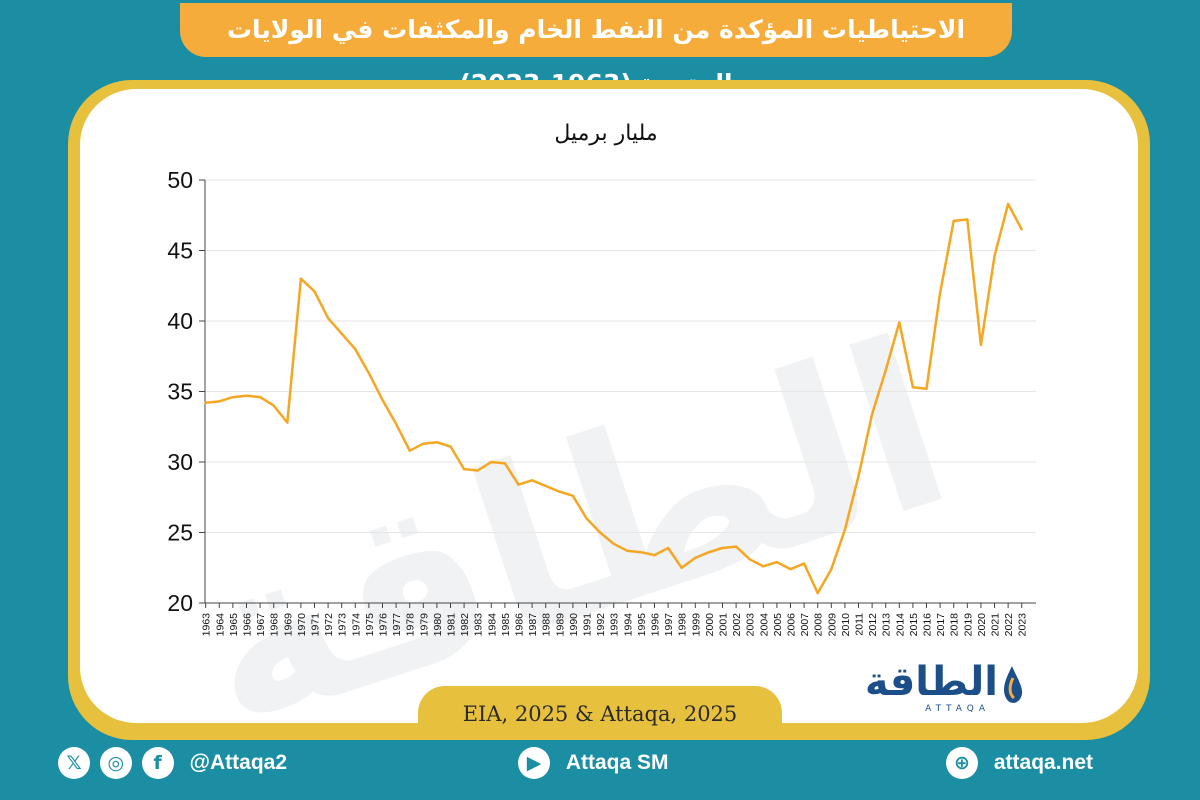 Image resolution: width=1200 pixels, height=800 pixels. I want to click on x-tick-label: 2018, so click(955, 625).